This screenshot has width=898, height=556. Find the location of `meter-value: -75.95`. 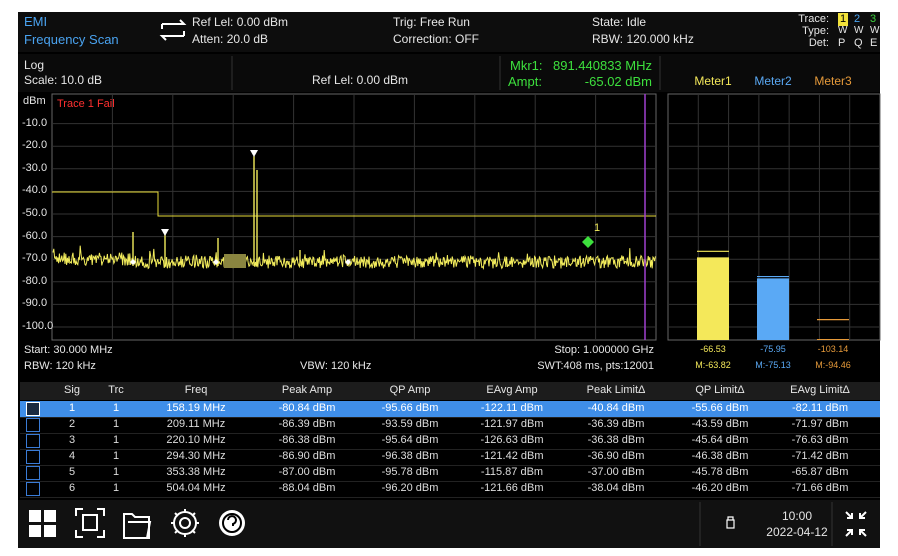

meter-value: -75.95 is located at coordinates (773, 349).